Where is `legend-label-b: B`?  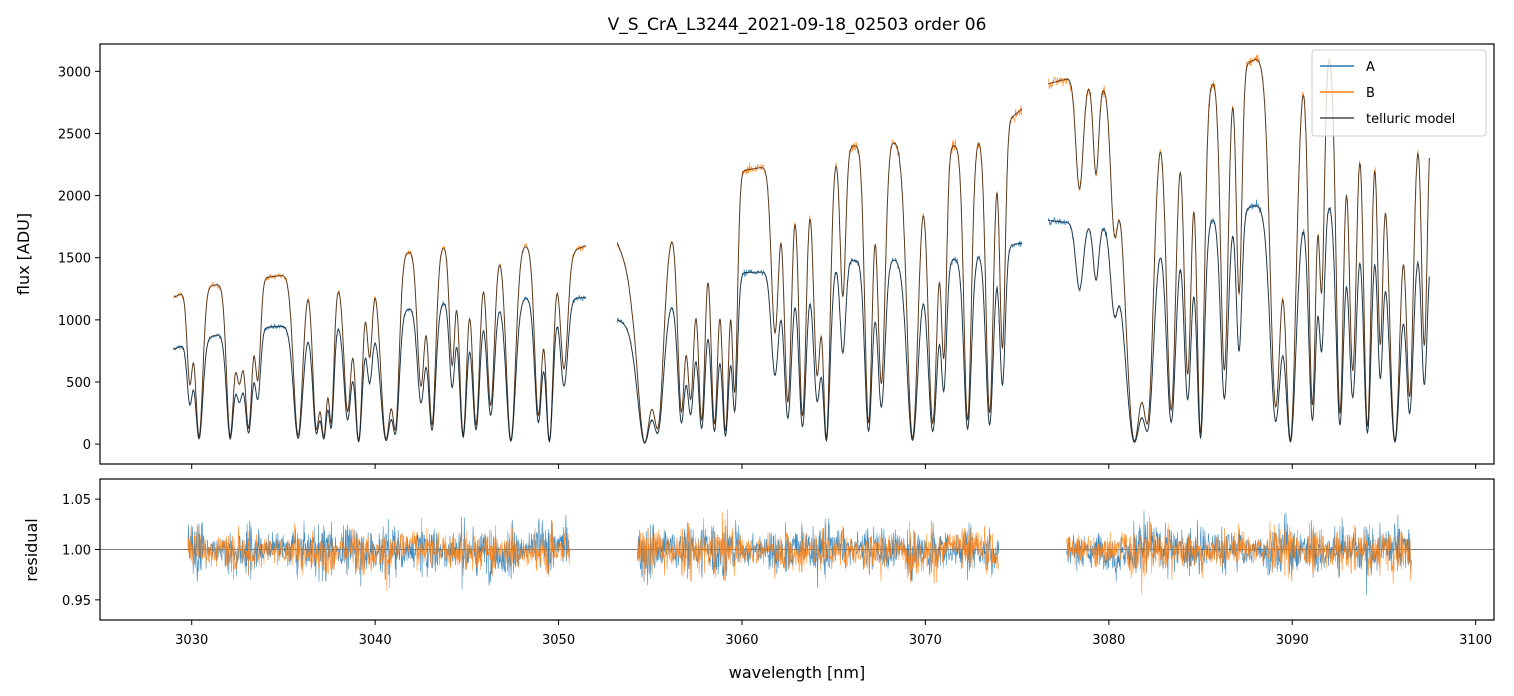
legend-label-b: B is located at coordinates (1370, 93).